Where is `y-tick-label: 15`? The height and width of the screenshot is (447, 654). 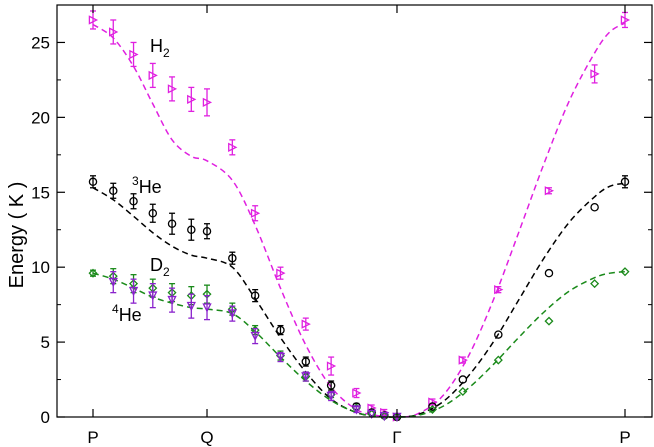
y-tick-label: 15 is located at coordinates (40, 192).